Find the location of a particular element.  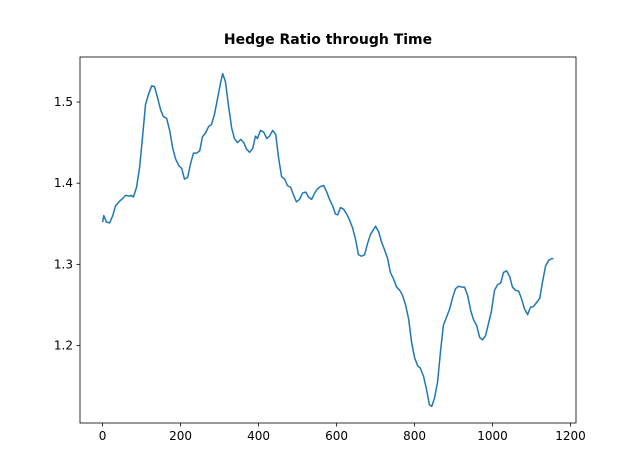

y-tick-label: 1.5 is located at coordinates (63, 102).